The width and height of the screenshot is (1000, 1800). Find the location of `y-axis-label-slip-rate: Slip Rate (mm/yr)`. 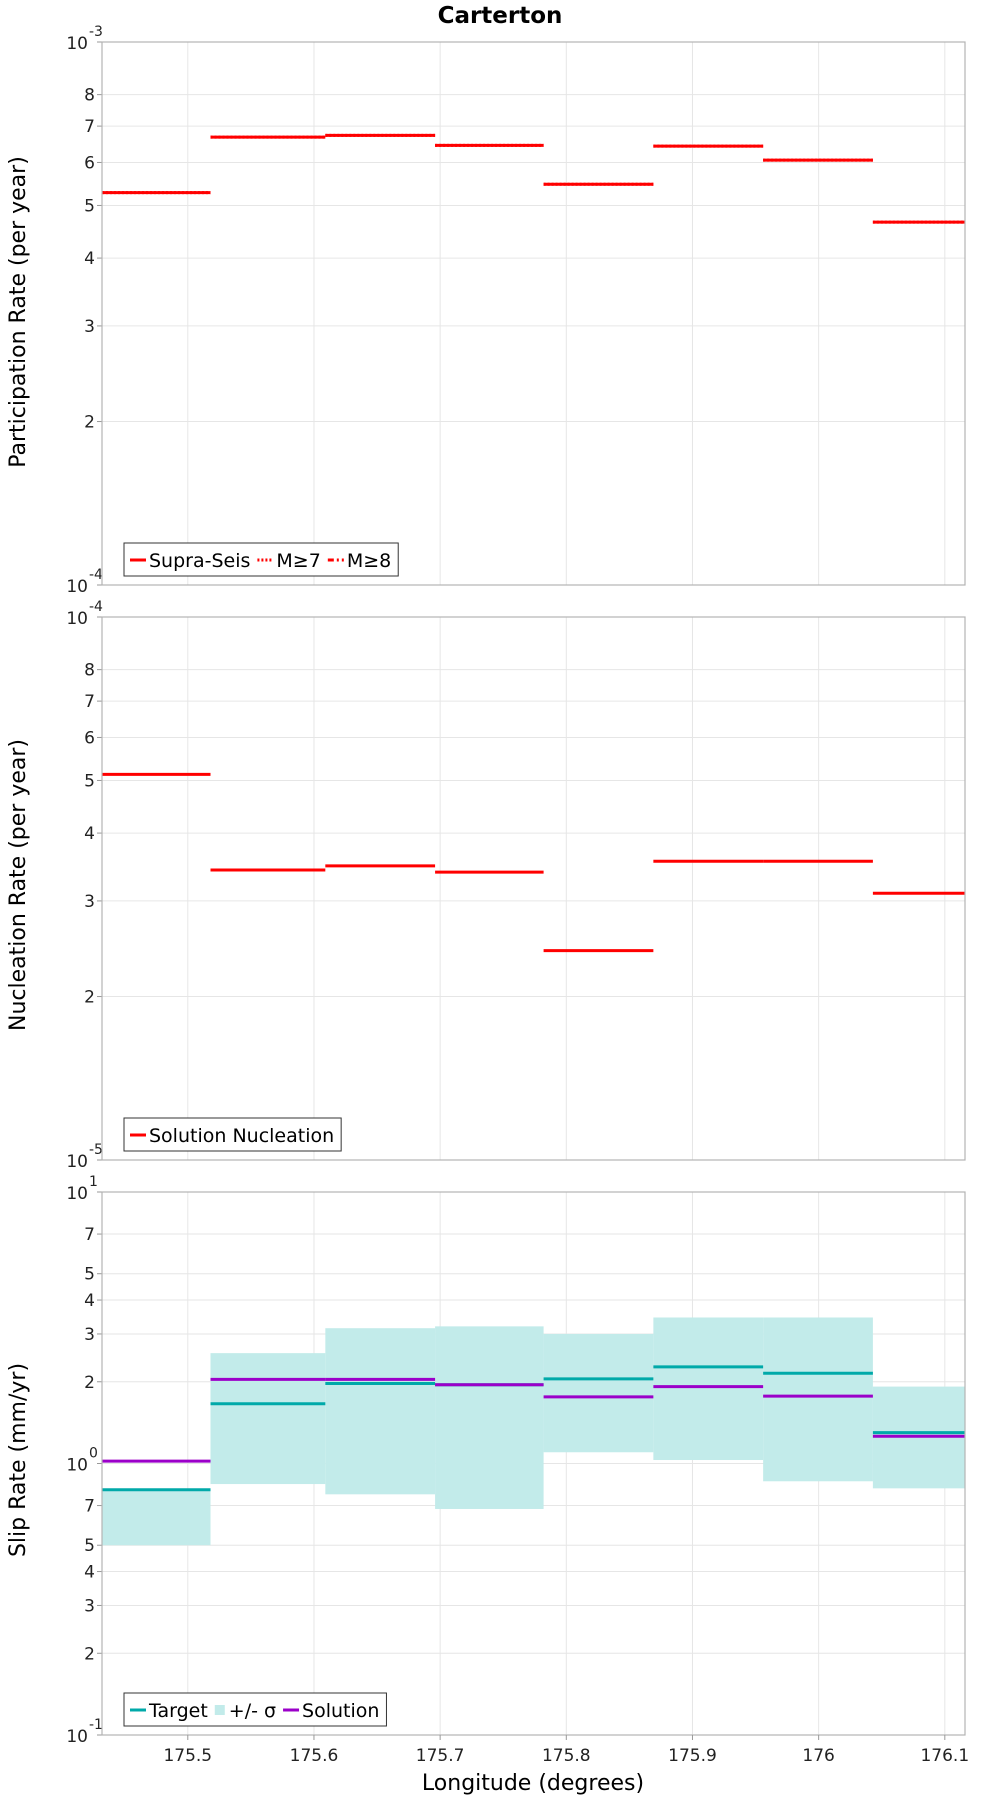

y-axis-label-slip-rate: Slip Rate (mm/yr) is located at coordinates (18, 1460).